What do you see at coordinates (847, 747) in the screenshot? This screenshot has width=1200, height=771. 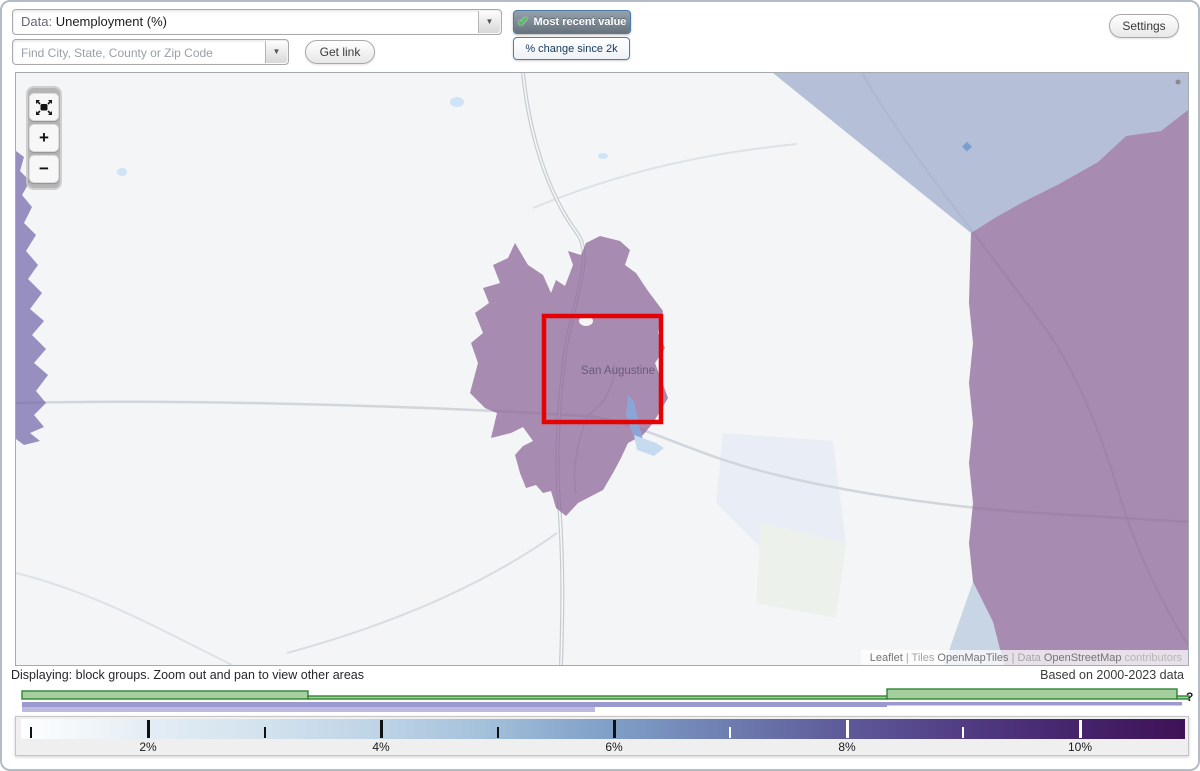 I see `legend-tick-label: 8%` at bounding box center [847, 747].